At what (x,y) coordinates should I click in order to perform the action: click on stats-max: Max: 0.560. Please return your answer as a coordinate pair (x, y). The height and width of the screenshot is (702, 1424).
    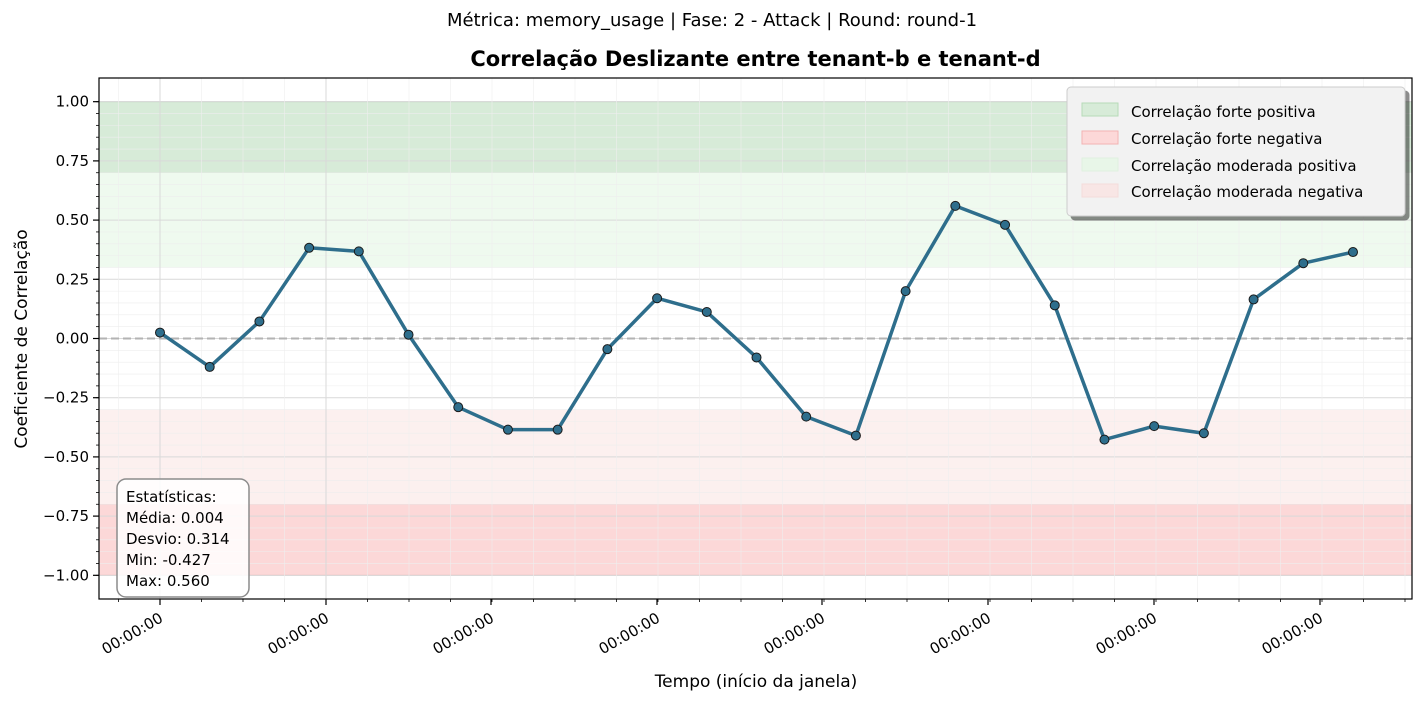
    Looking at the image, I should click on (168, 581).